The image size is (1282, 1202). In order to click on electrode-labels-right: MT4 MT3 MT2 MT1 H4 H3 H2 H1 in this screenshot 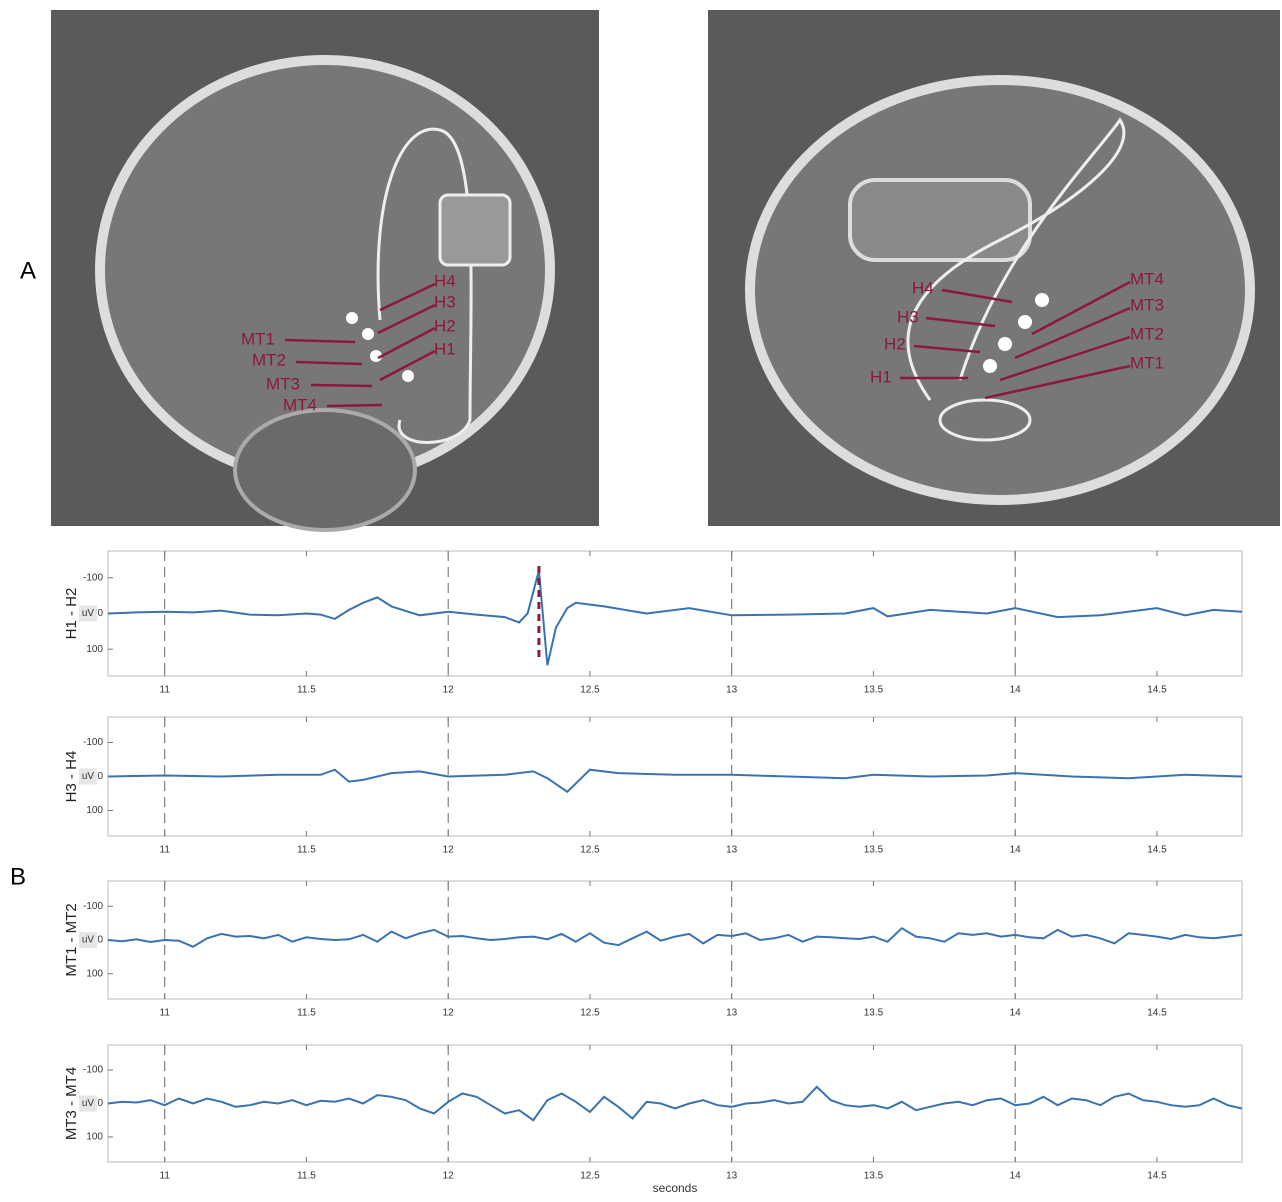, I will do `click(1017, 334)`.